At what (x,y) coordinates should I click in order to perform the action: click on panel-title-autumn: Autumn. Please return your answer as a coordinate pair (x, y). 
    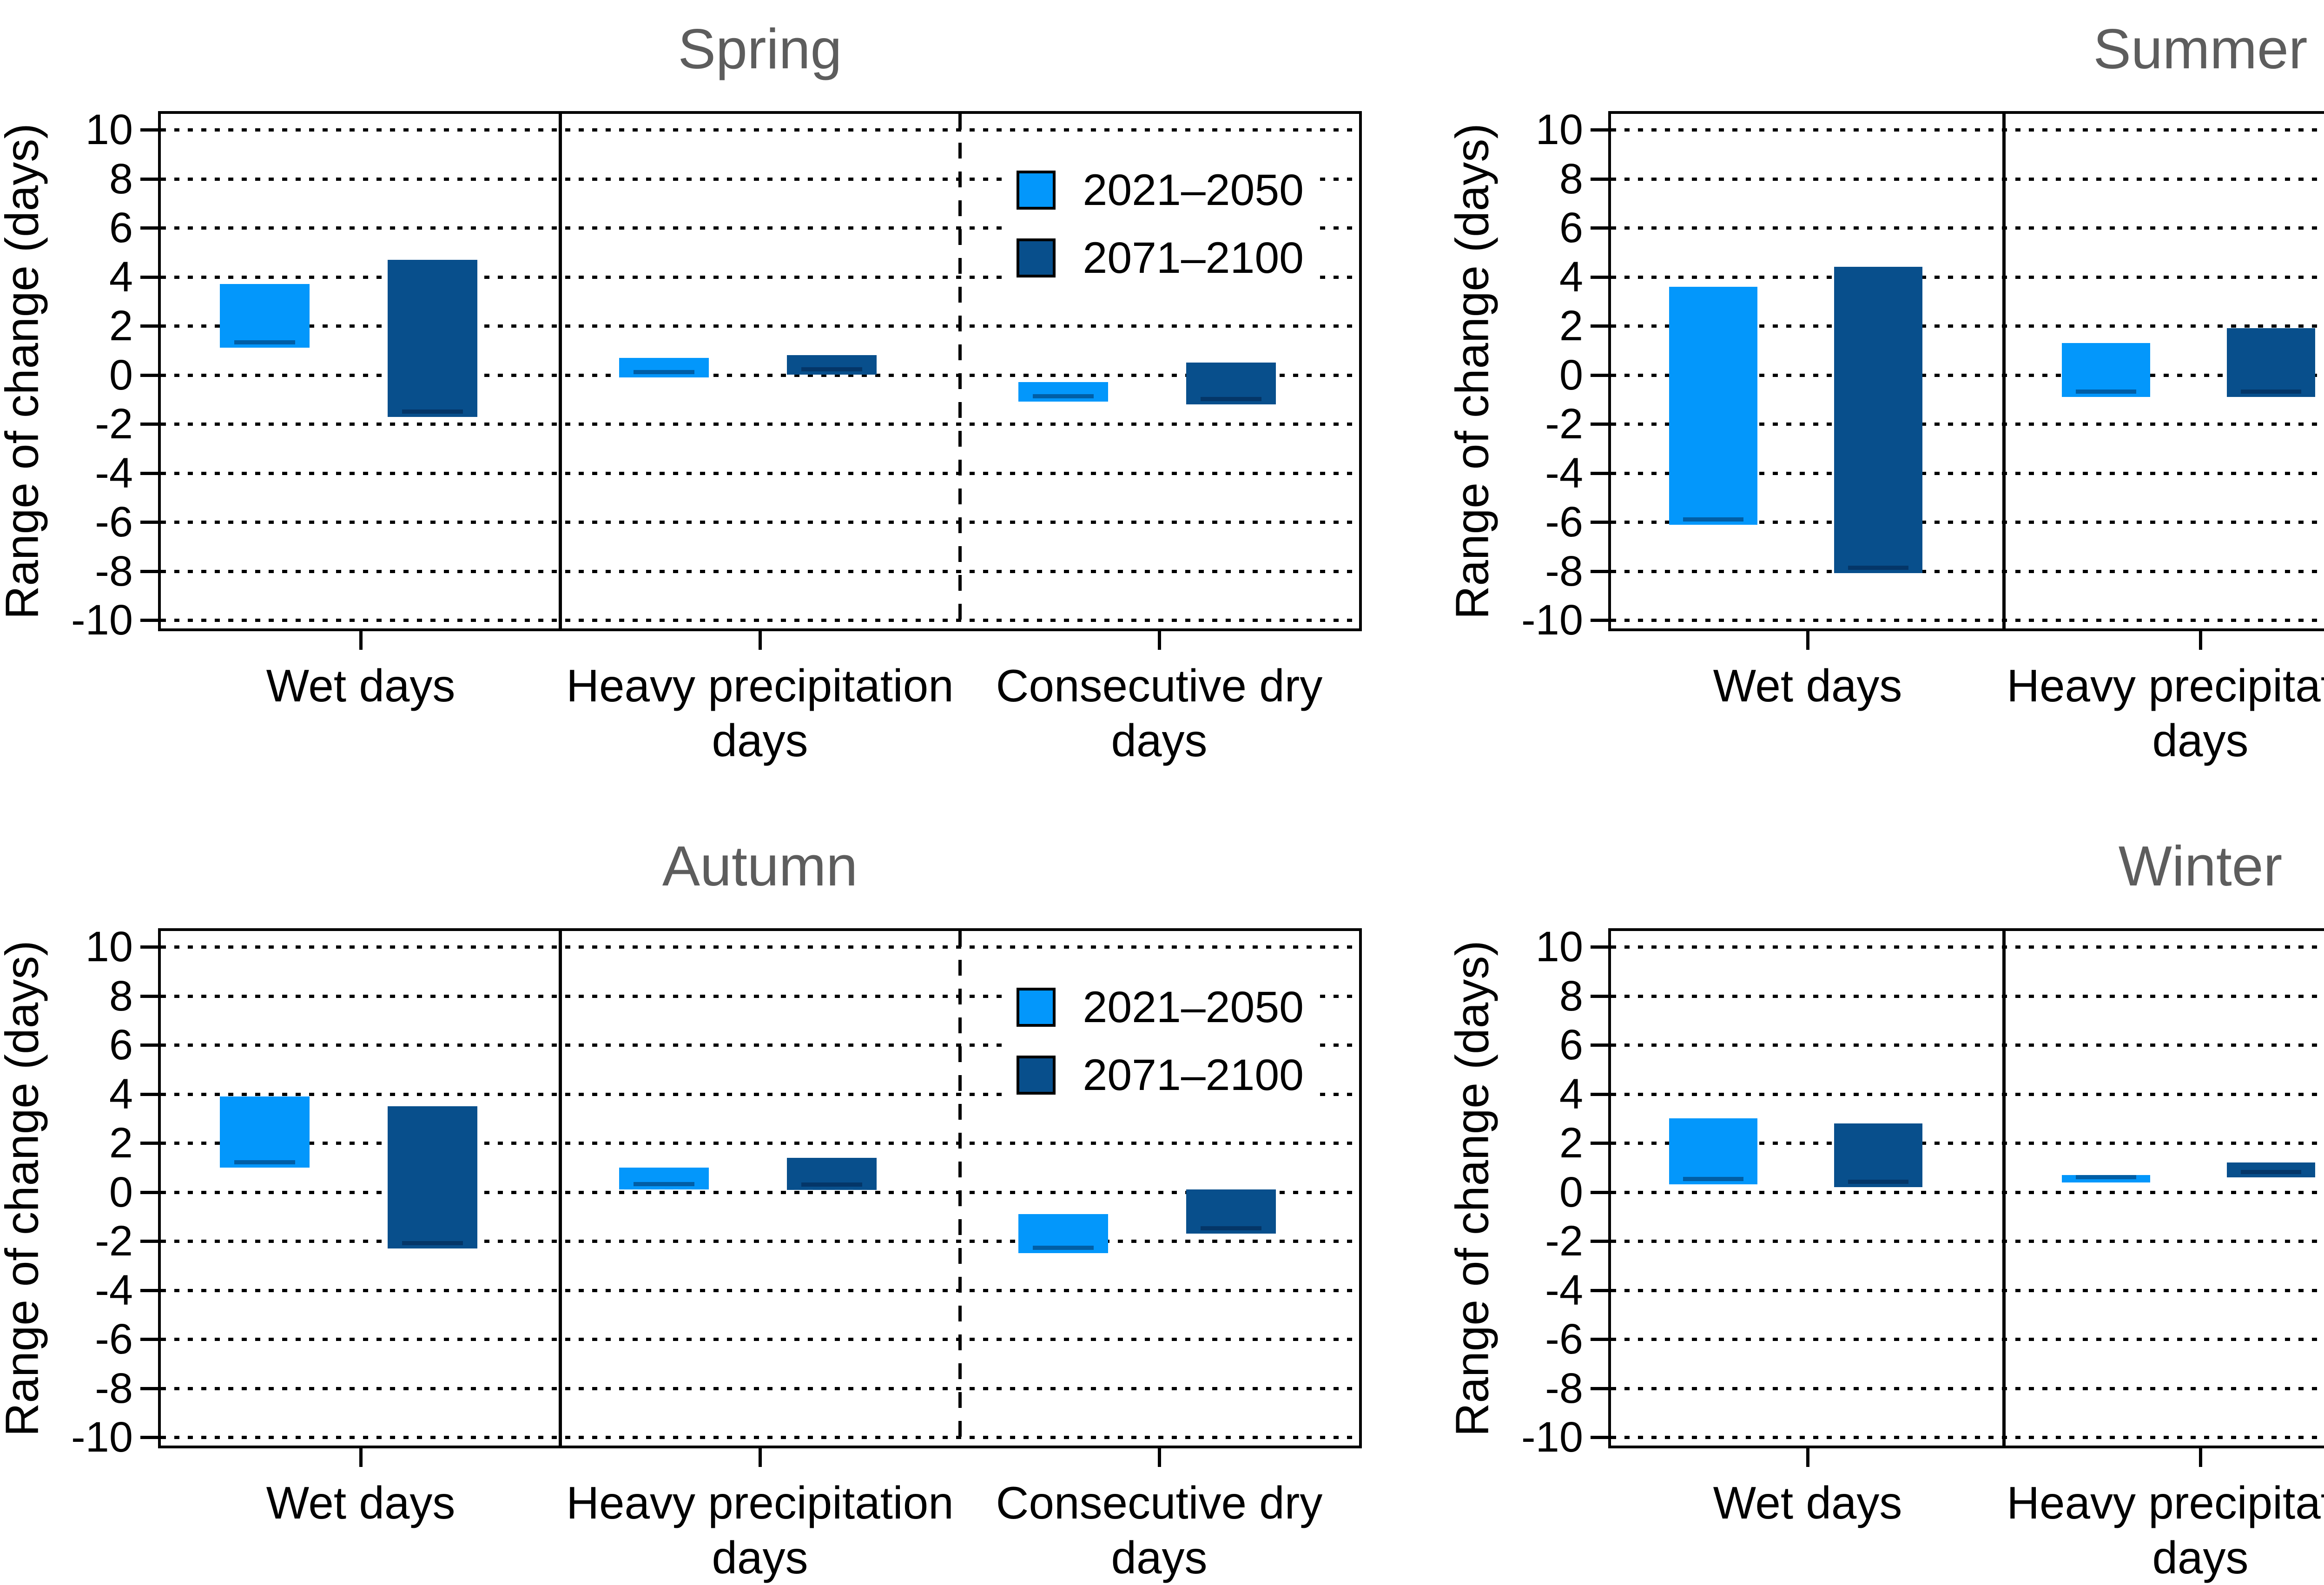
    Looking at the image, I should click on (760, 866).